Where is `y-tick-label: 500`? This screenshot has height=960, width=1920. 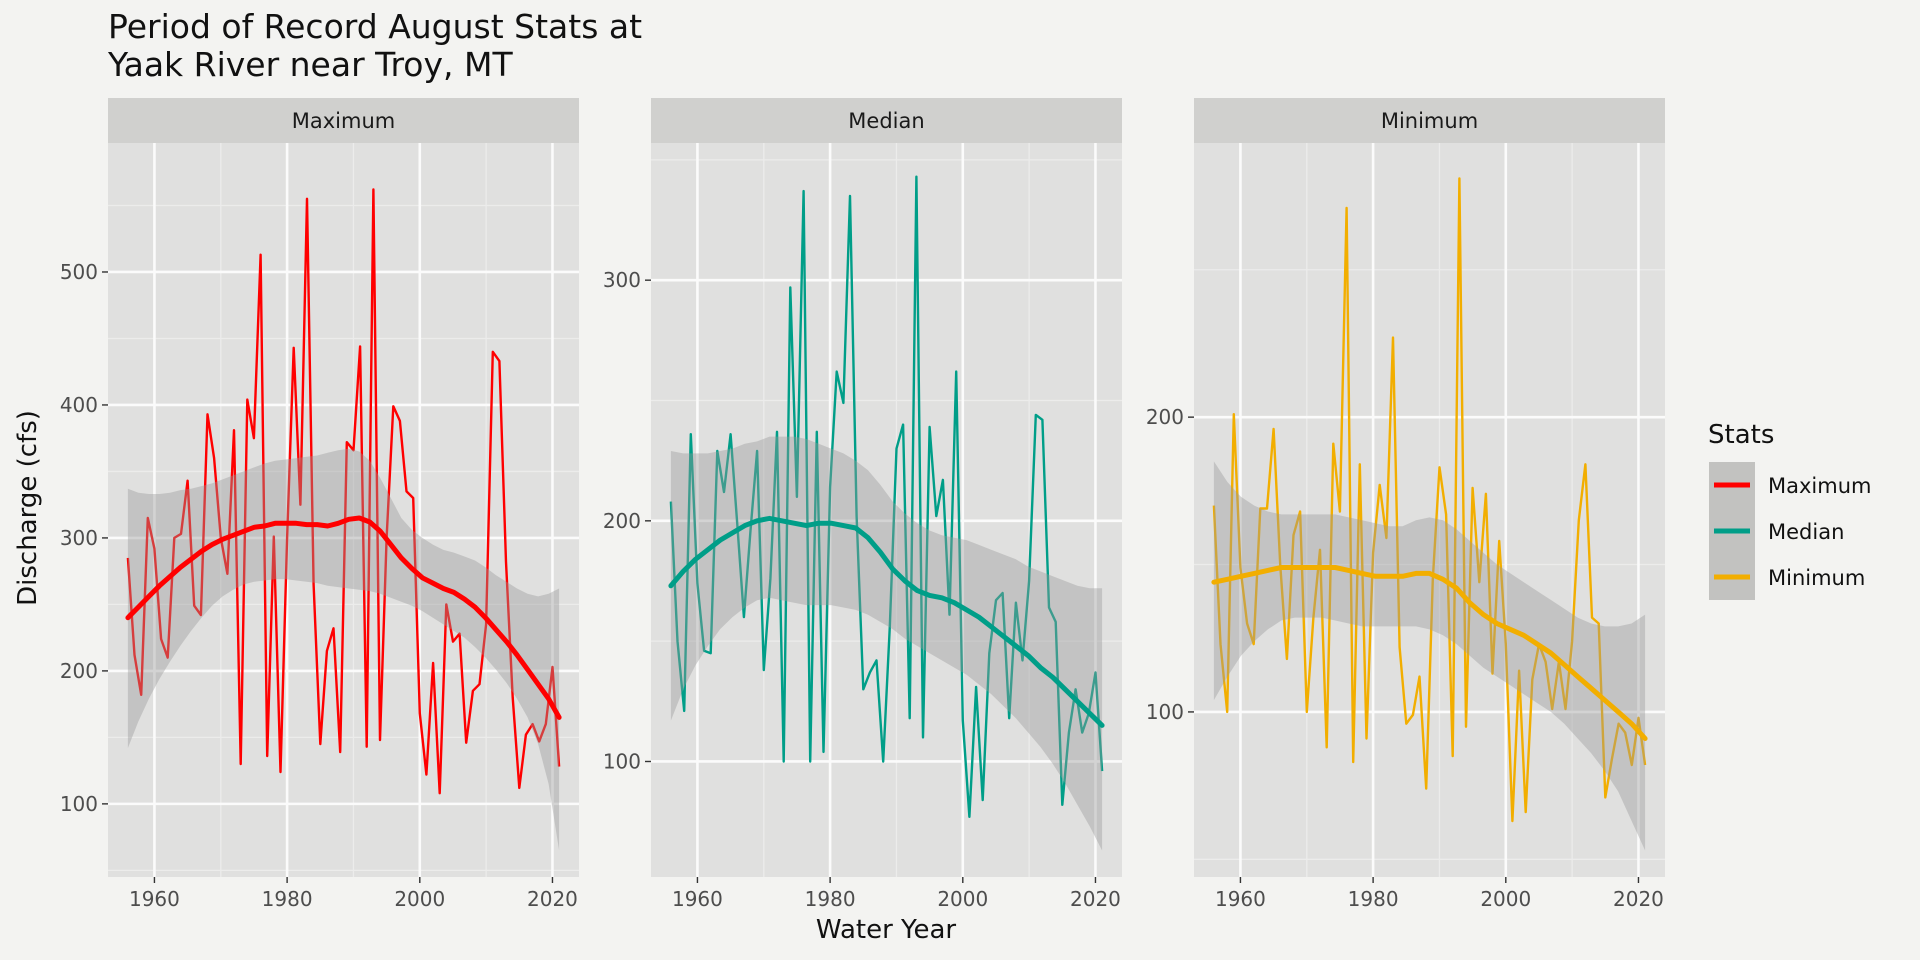 y-tick-label: 500 is located at coordinates (79, 272).